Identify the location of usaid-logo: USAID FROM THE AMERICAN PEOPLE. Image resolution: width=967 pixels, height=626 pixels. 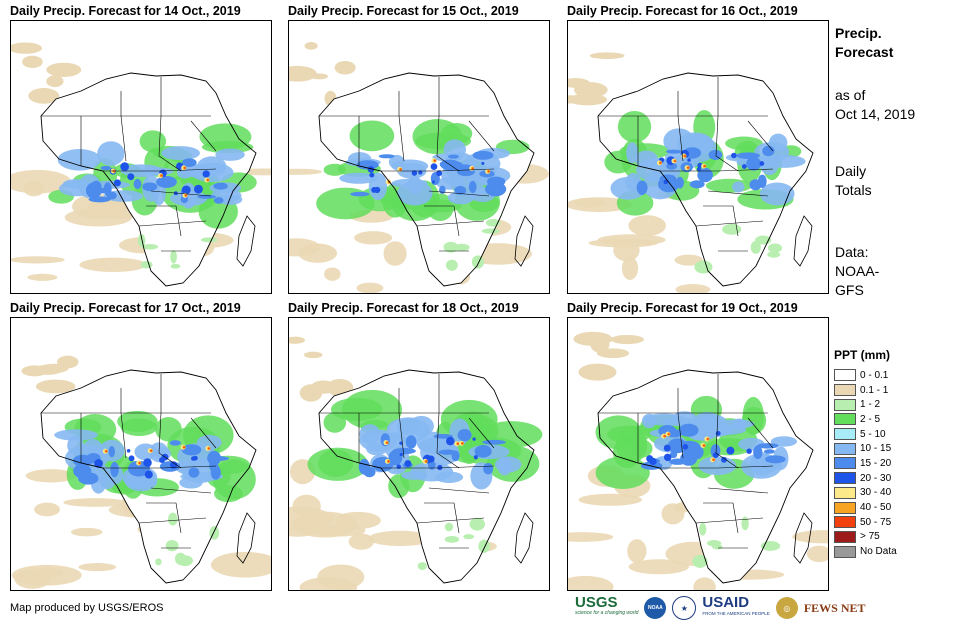
(735, 607).